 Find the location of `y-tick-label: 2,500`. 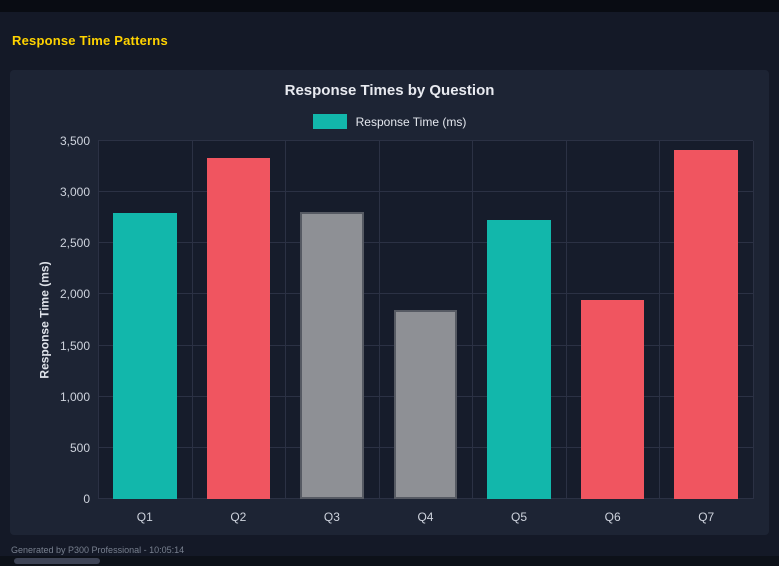

y-tick-label: 2,500 is located at coordinates (74, 243).